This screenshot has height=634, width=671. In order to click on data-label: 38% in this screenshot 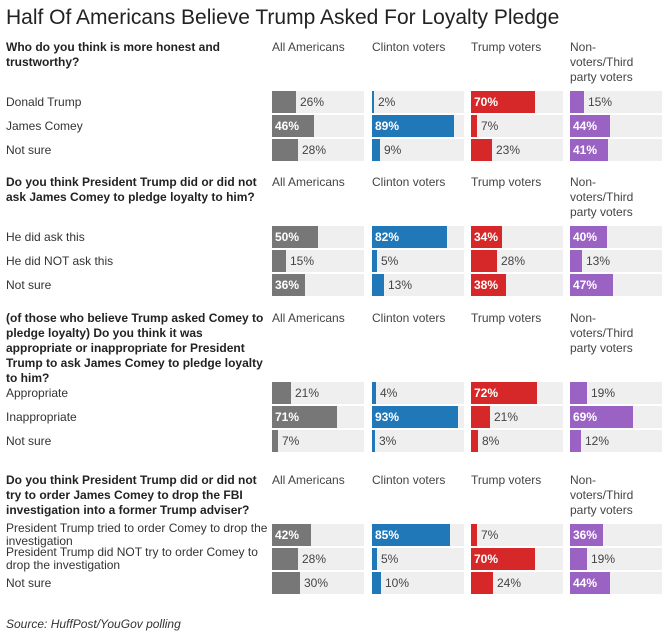, I will do `click(486, 285)`.